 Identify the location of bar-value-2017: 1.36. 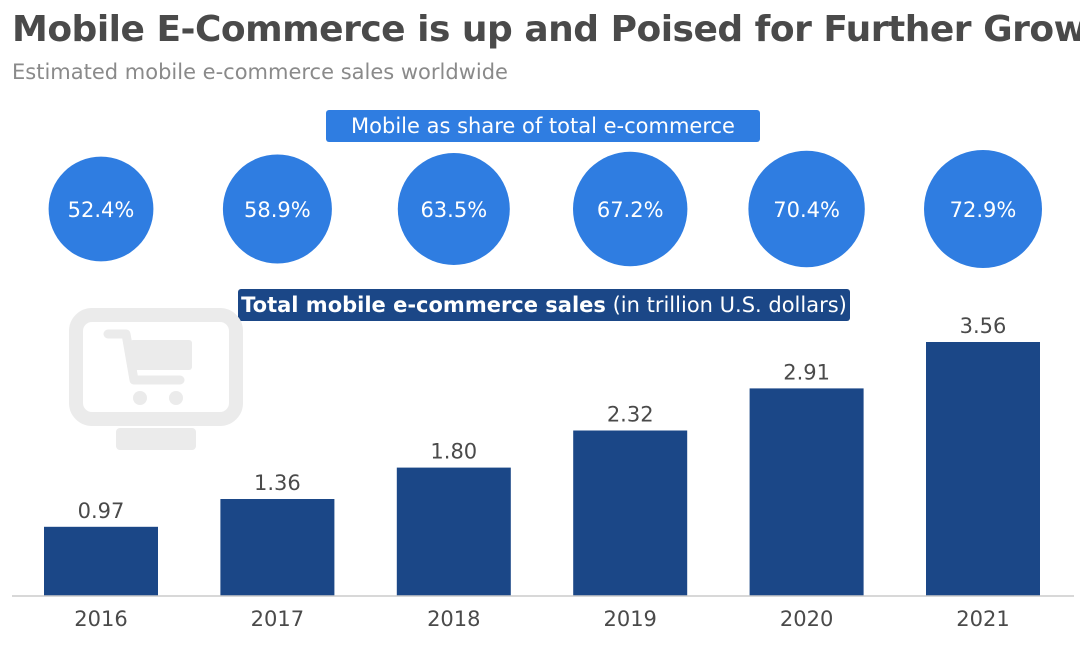
(277, 483).